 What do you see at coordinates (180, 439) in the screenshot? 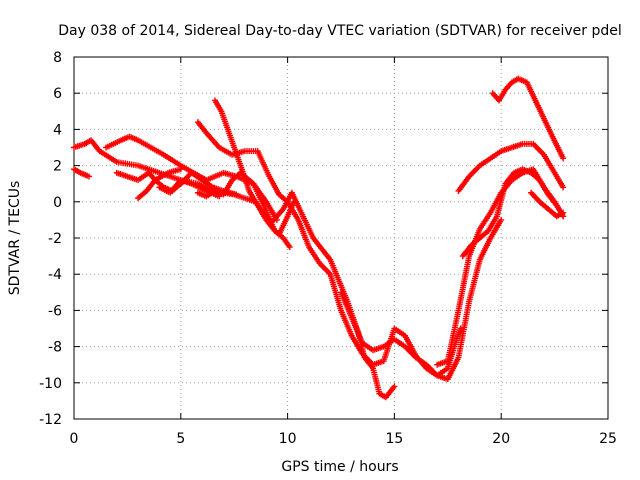
I see `x-tick-label: 5` at bounding box center [180, 439].